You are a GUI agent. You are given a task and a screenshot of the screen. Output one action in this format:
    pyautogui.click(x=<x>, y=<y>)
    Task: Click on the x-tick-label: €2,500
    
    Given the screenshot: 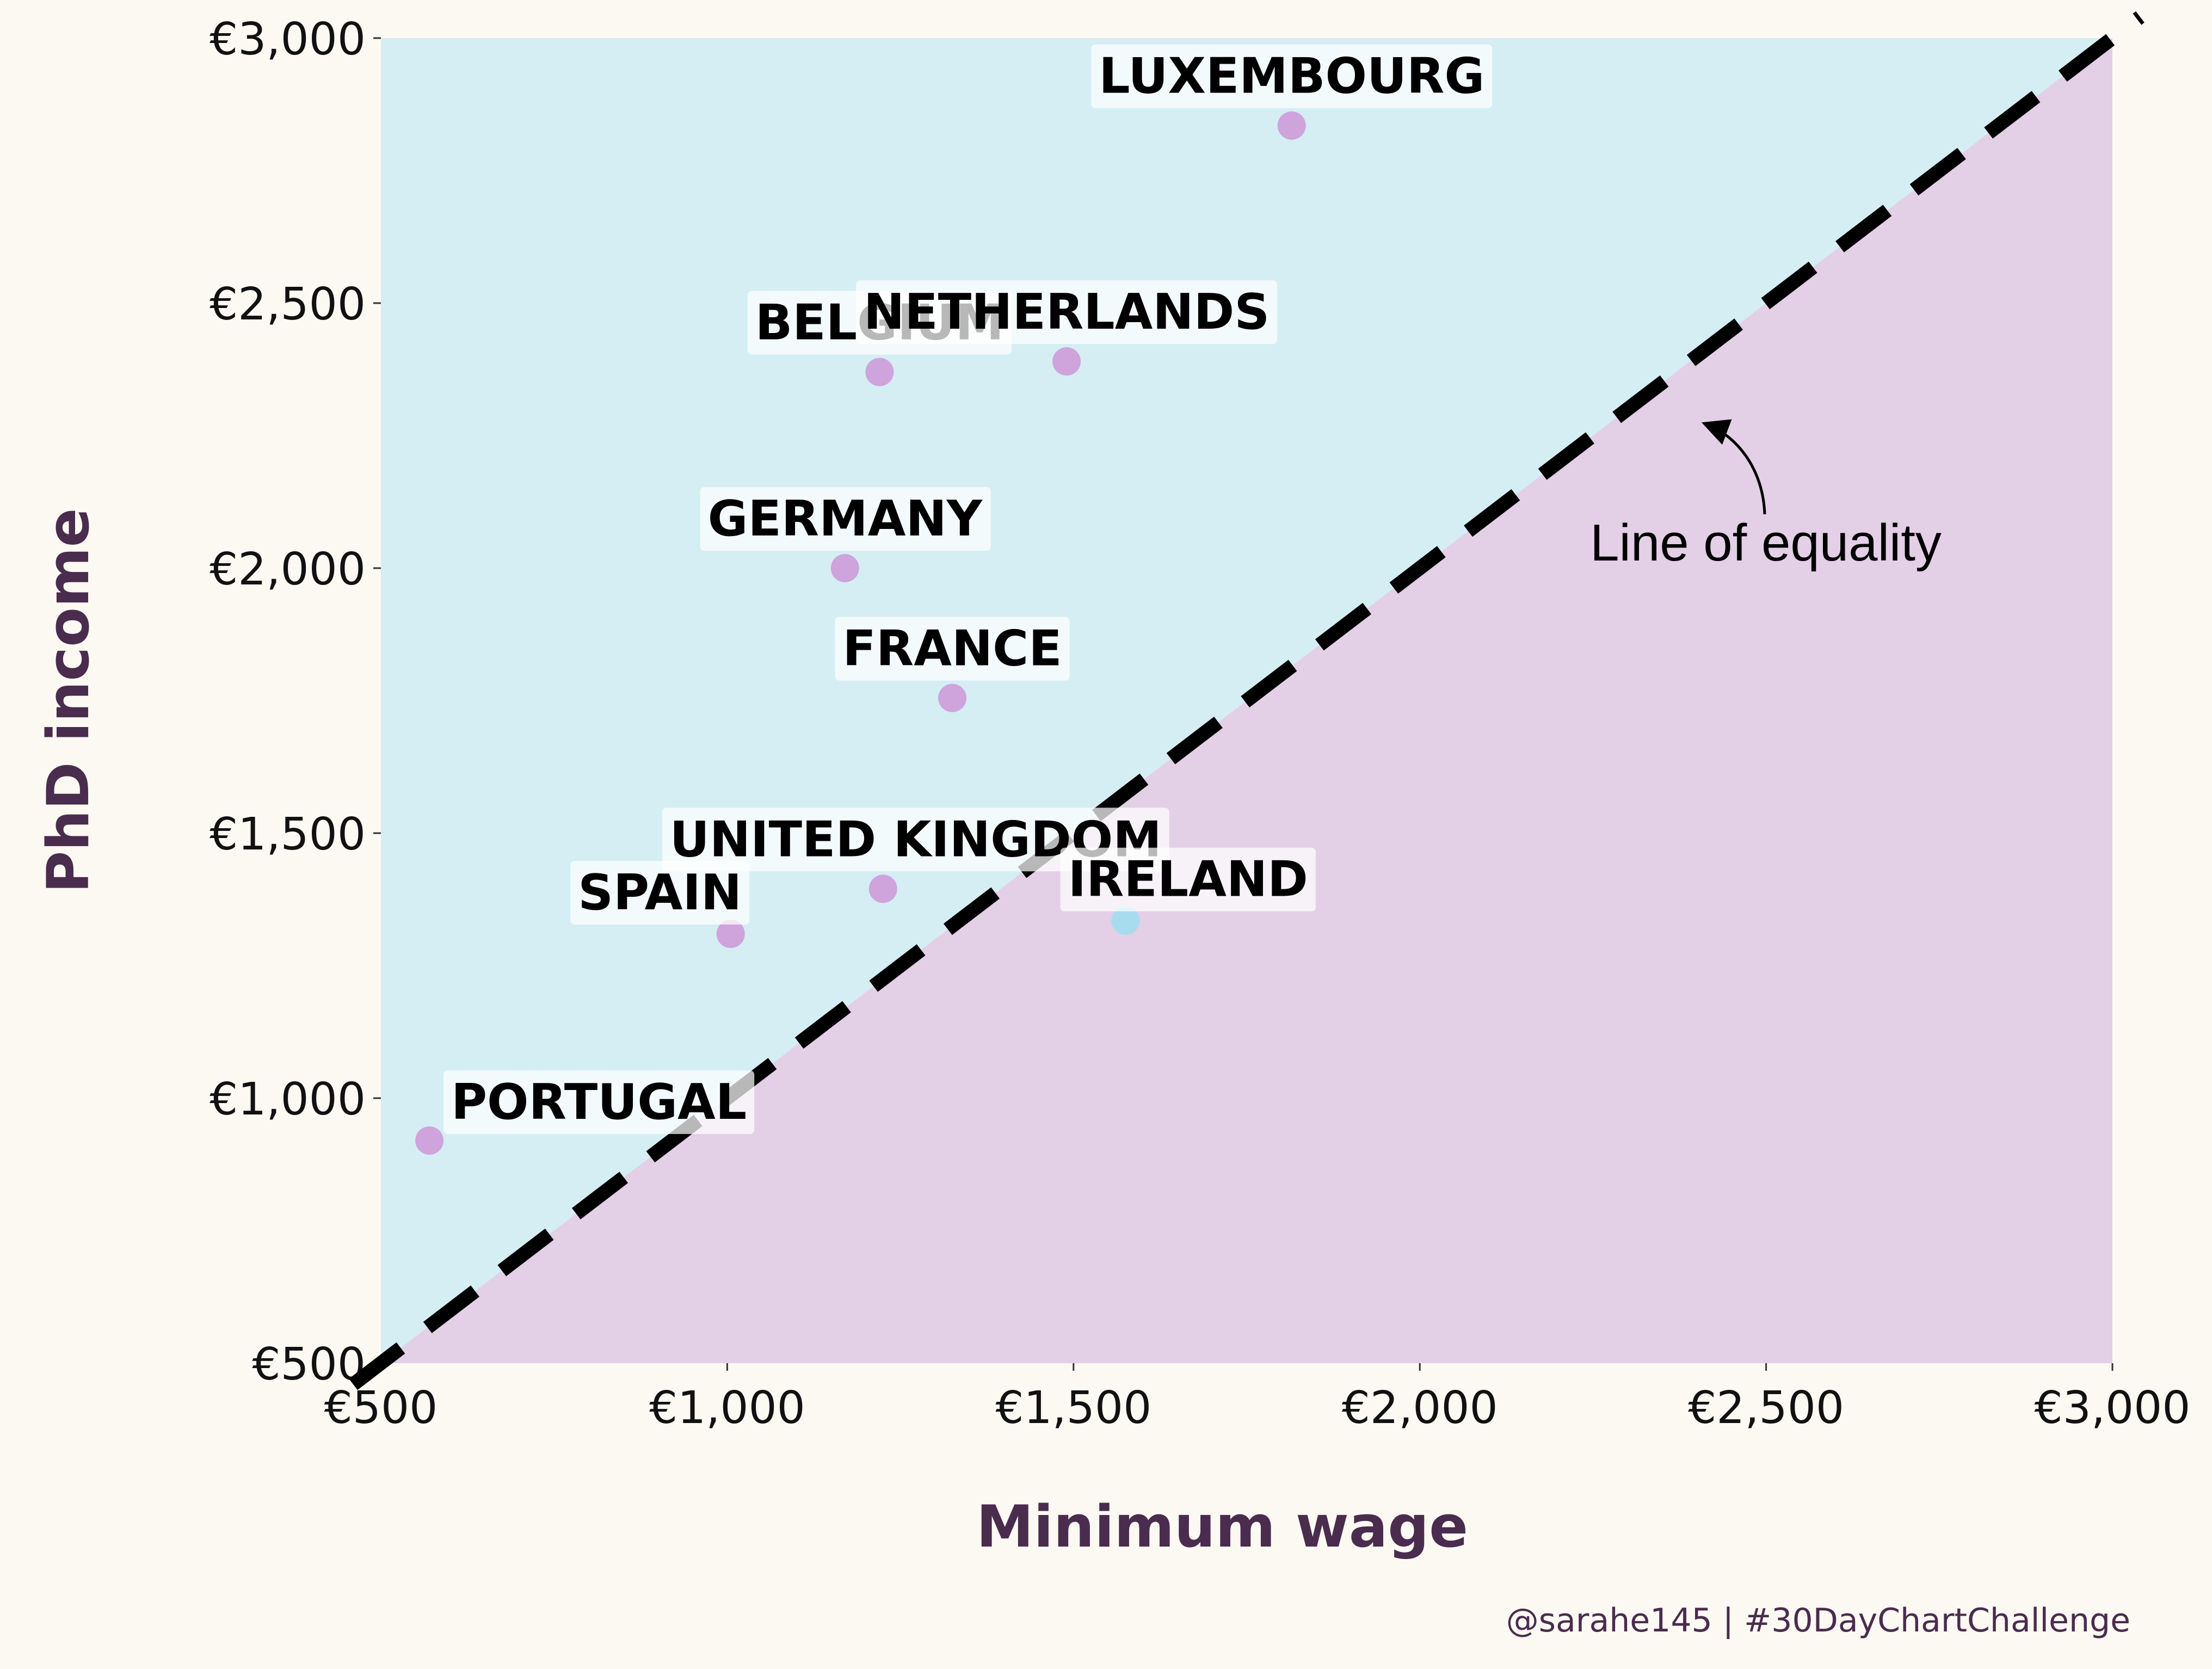 What is the action you would take?
    pyautogui.click(x=1766, y=1408)
    